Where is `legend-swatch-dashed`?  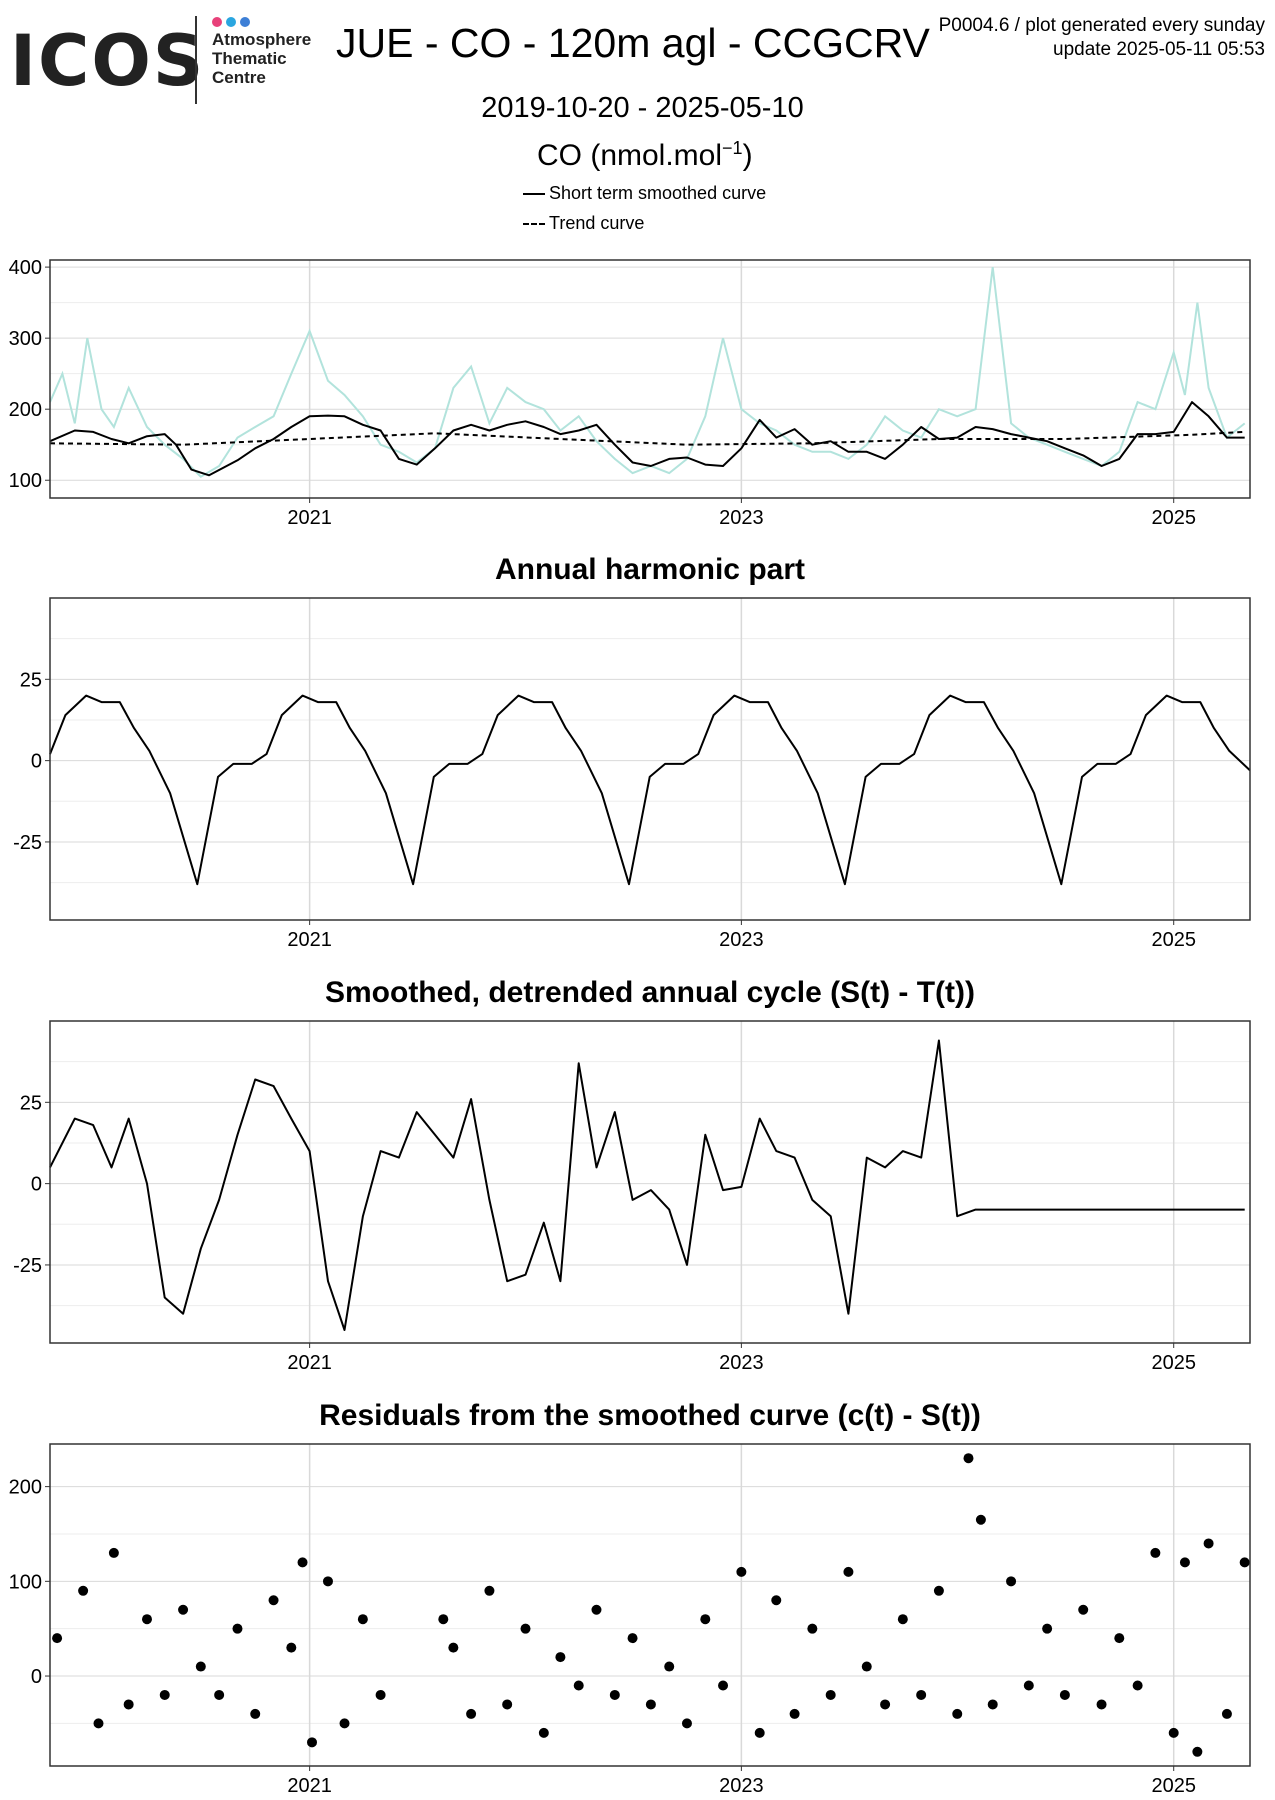
legend-swatch-dashed is located at coordinates (534, 223).